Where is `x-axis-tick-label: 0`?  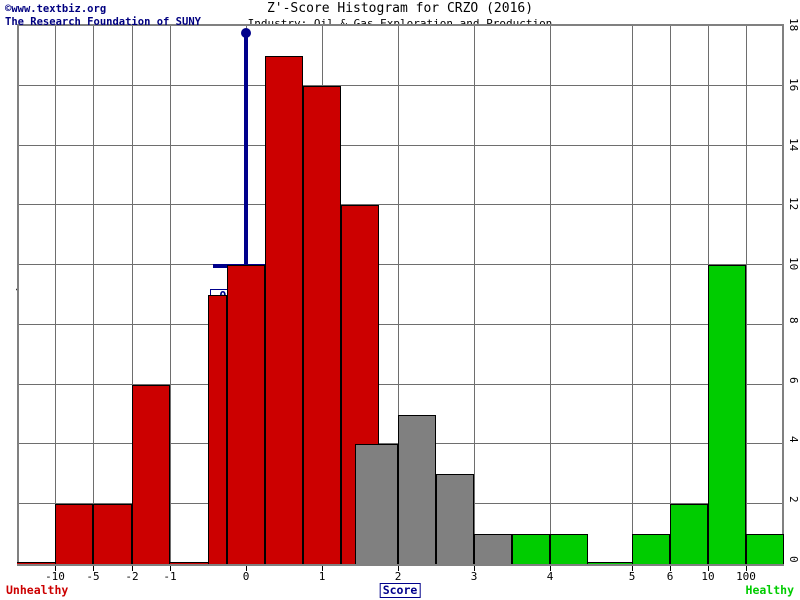
x-axis-tick-label: 0 is located at coordinates (246, 576).